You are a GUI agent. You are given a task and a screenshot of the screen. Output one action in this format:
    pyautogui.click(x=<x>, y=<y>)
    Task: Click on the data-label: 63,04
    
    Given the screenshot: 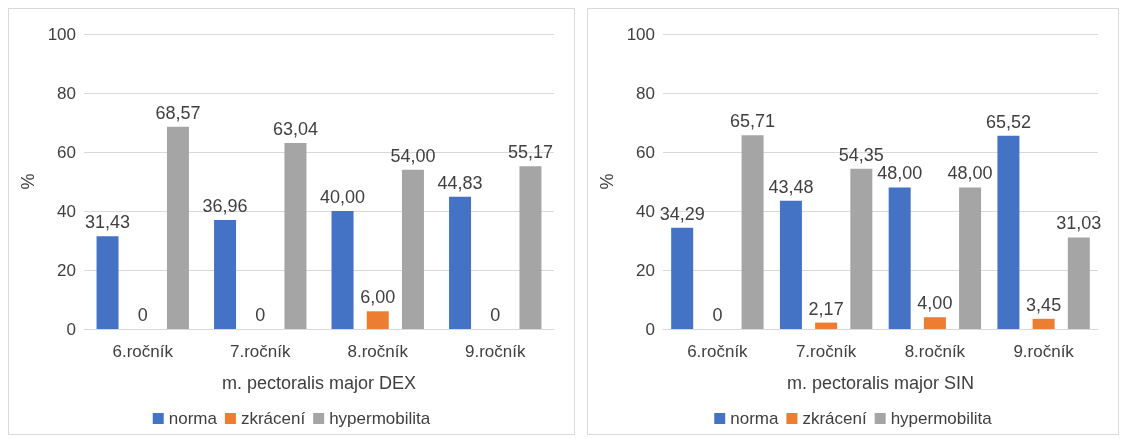 What is the action you would take?
    pyautogui.click(x=295, y=129)
    